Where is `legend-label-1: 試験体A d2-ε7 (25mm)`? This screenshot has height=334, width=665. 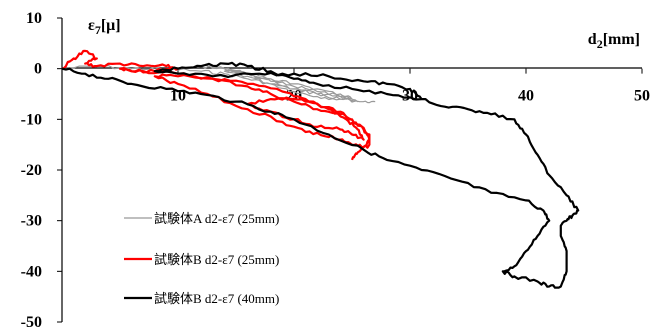
legend-label-1: 試験体A d2-ε7 (25mm) is located at coordinates (216, 218).